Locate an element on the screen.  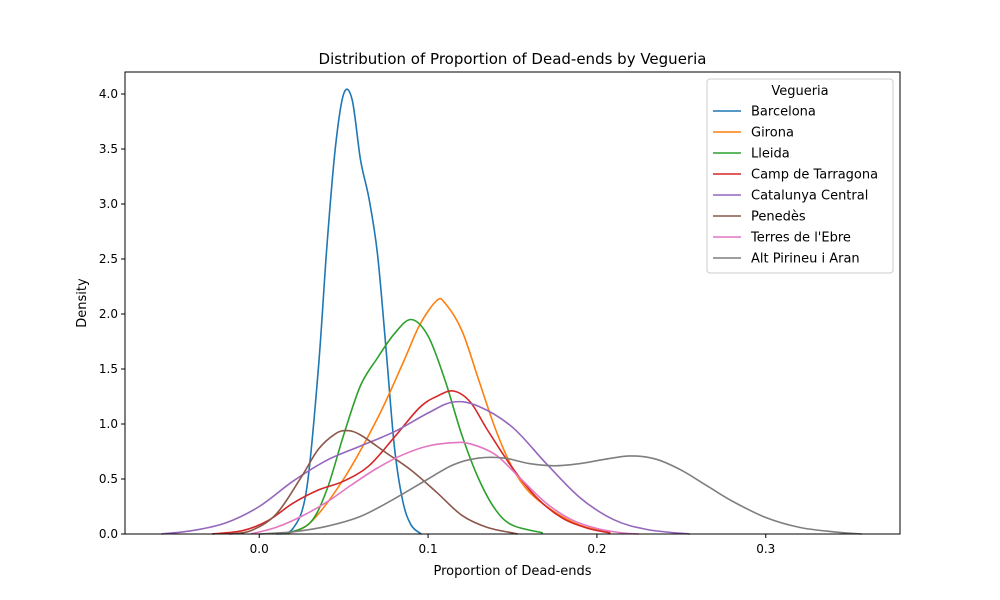
legend-entry-label: Terres de l'Ebre is located at coordinates (800, 238).